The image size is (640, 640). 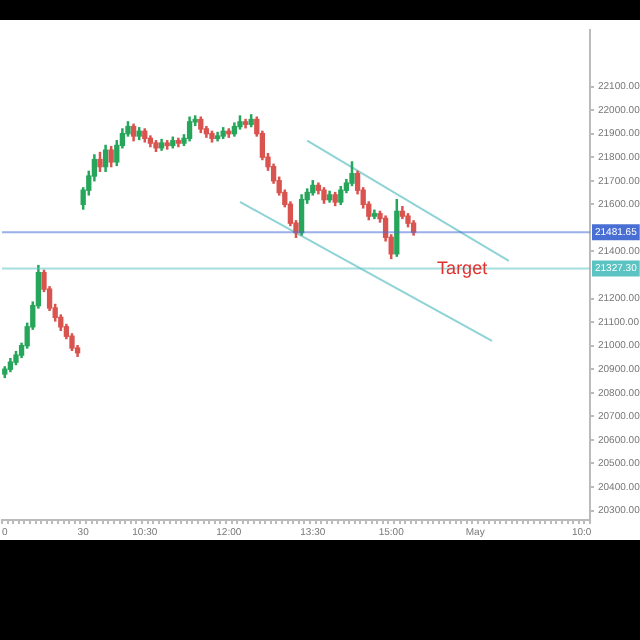 I want to click on annotation: Target, so click(x=463, y=267).